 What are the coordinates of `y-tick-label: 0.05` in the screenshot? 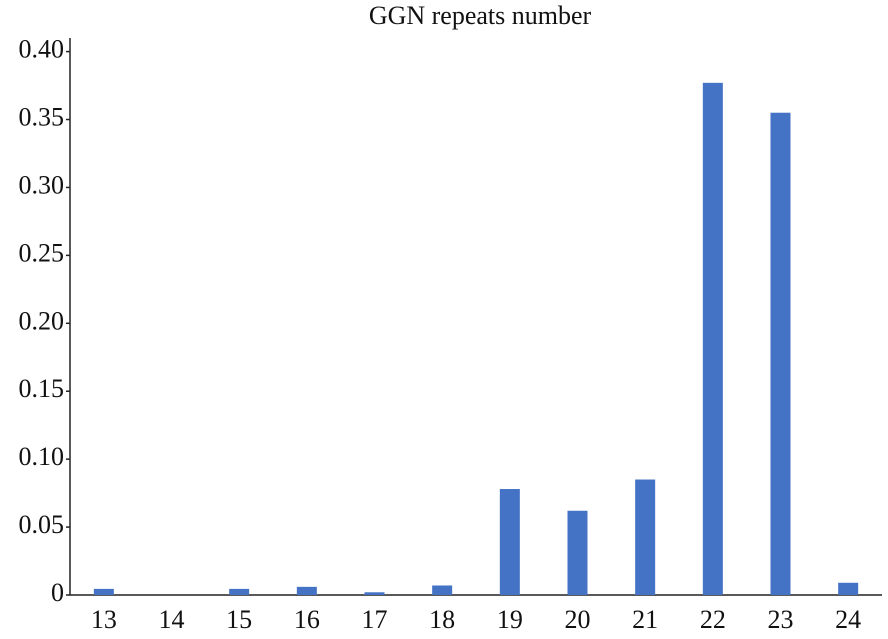 It's located at (42, 524).